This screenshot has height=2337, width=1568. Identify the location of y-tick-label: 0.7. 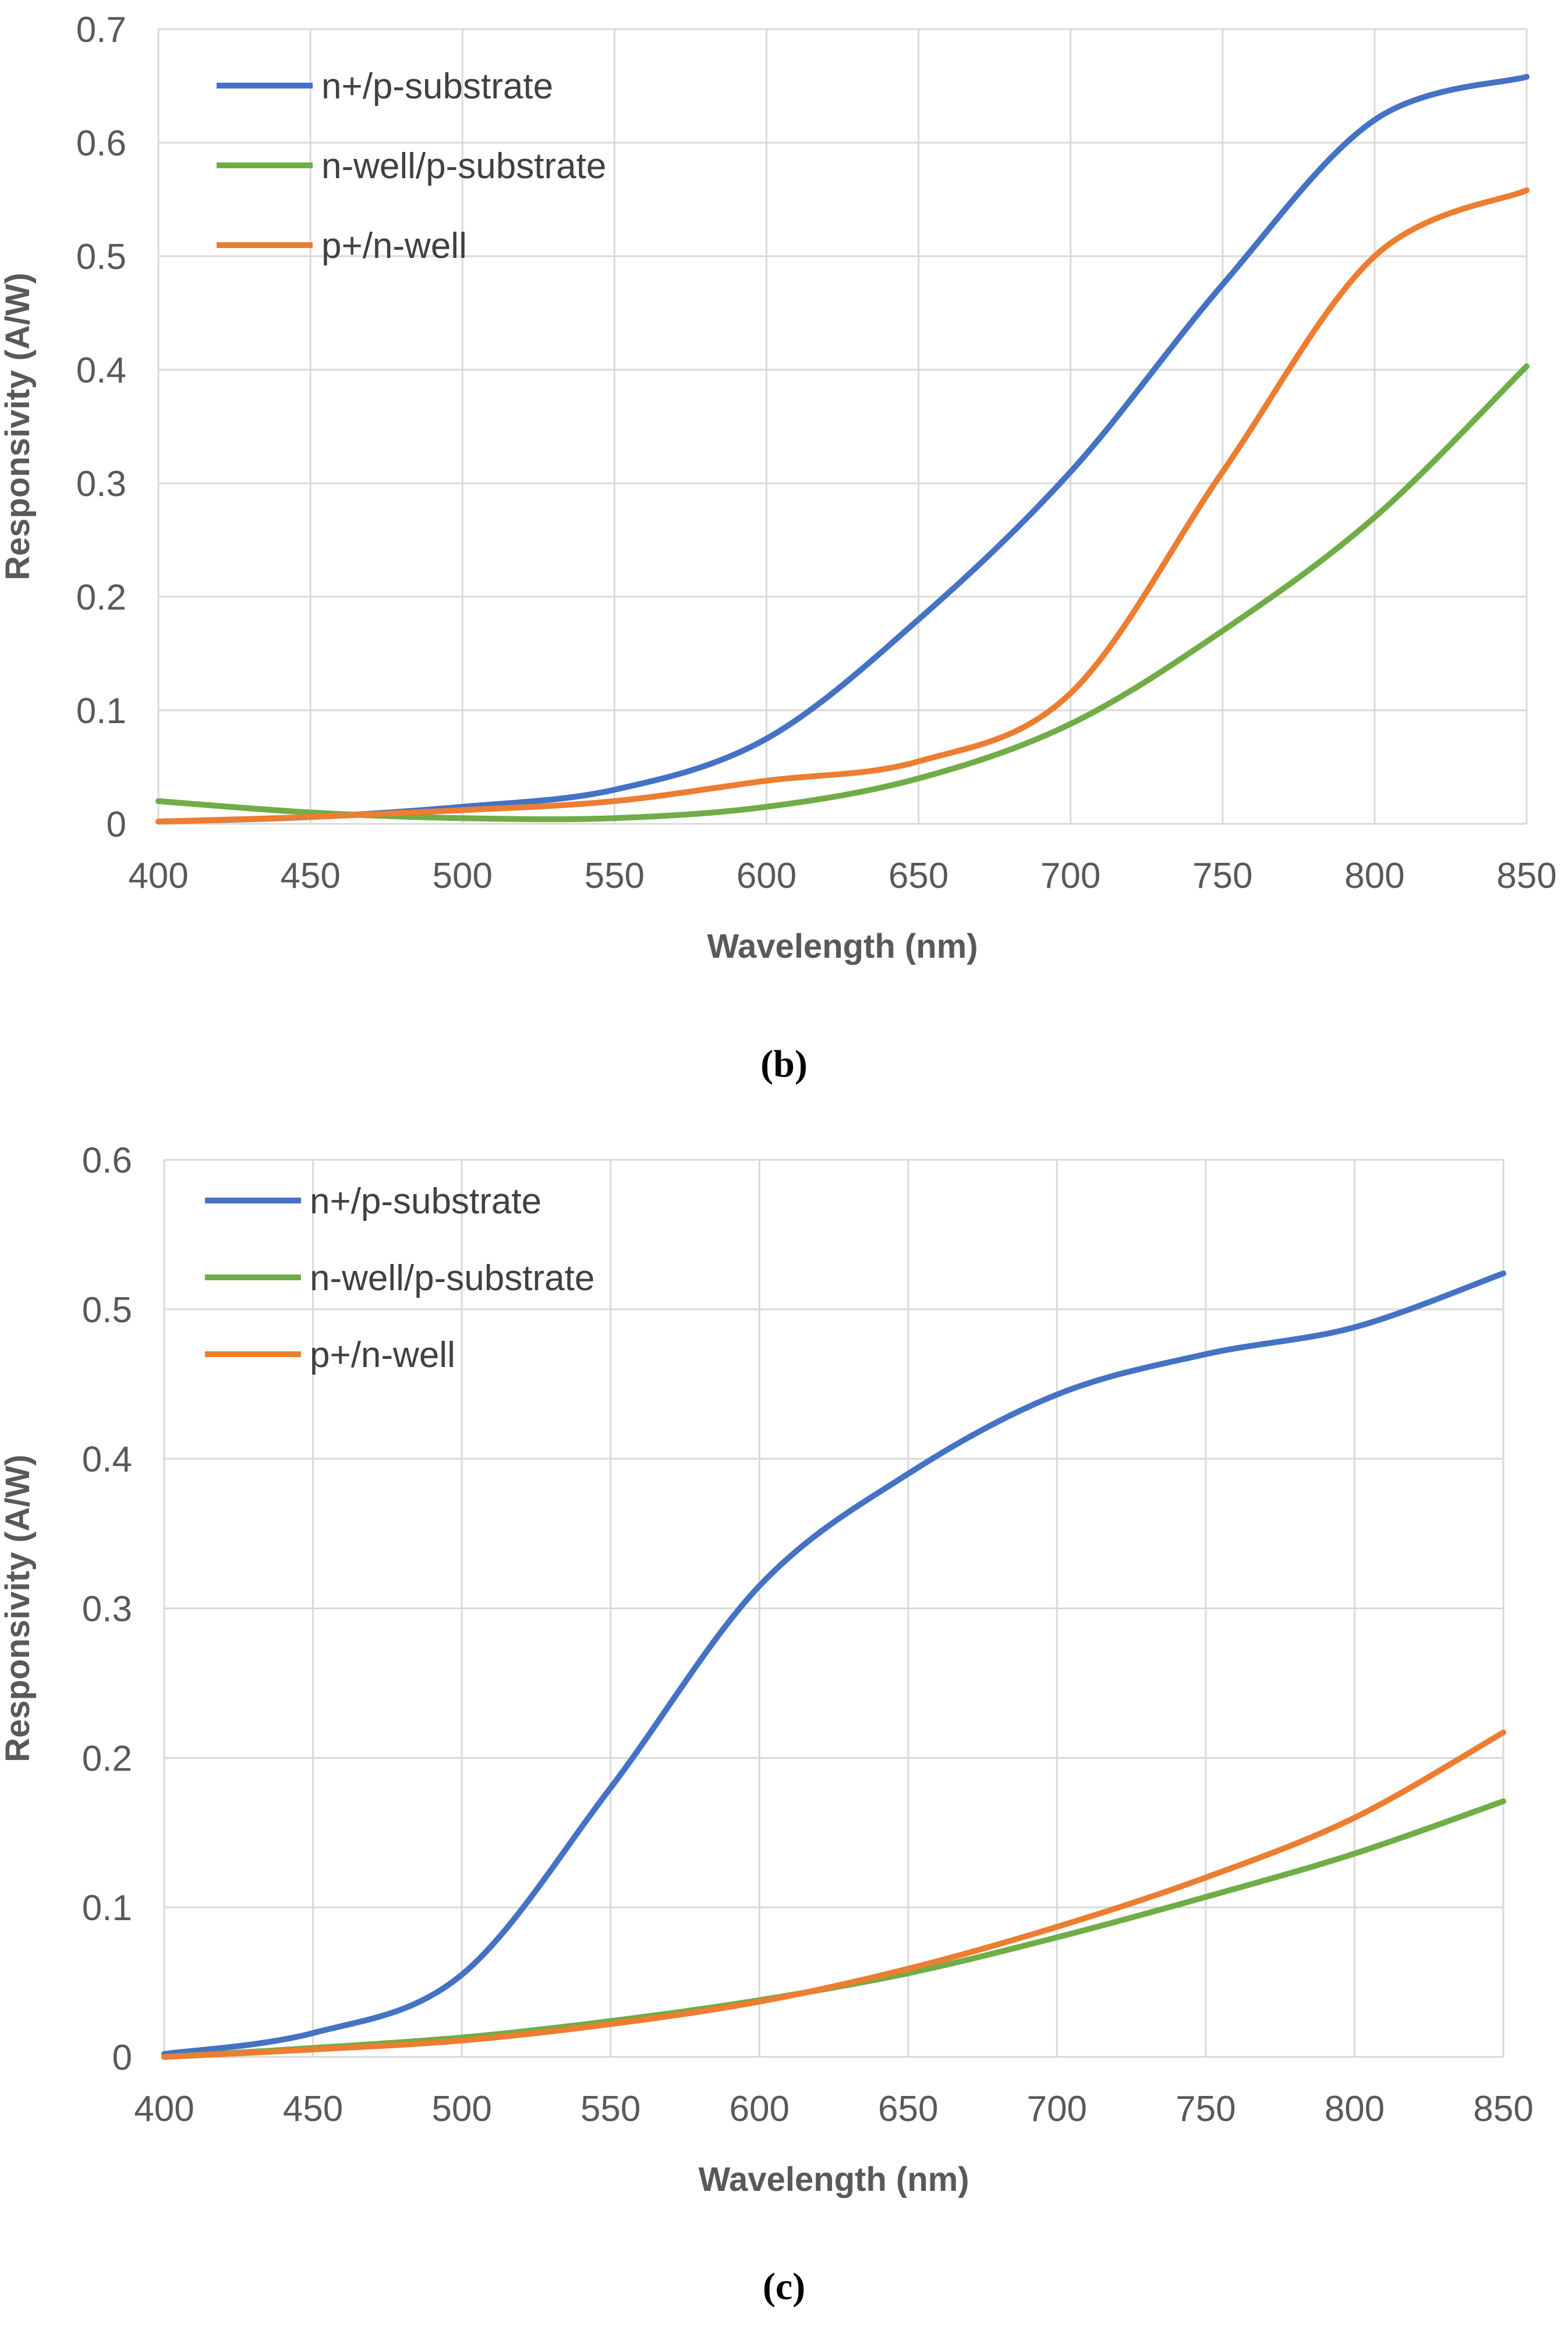
(101, 30).